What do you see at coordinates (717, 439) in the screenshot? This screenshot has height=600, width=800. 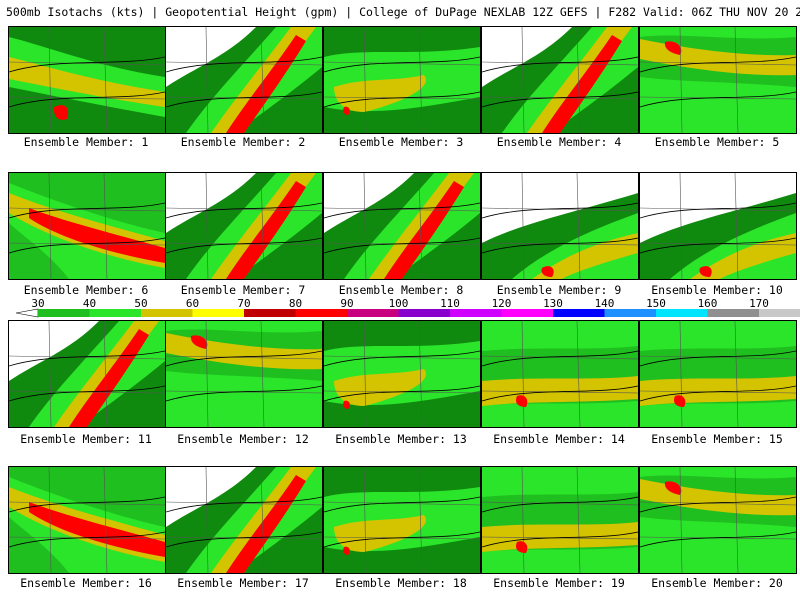 I see `ensemble-member-label: Ensemble Member: 15` at bounding box center [717, 439].